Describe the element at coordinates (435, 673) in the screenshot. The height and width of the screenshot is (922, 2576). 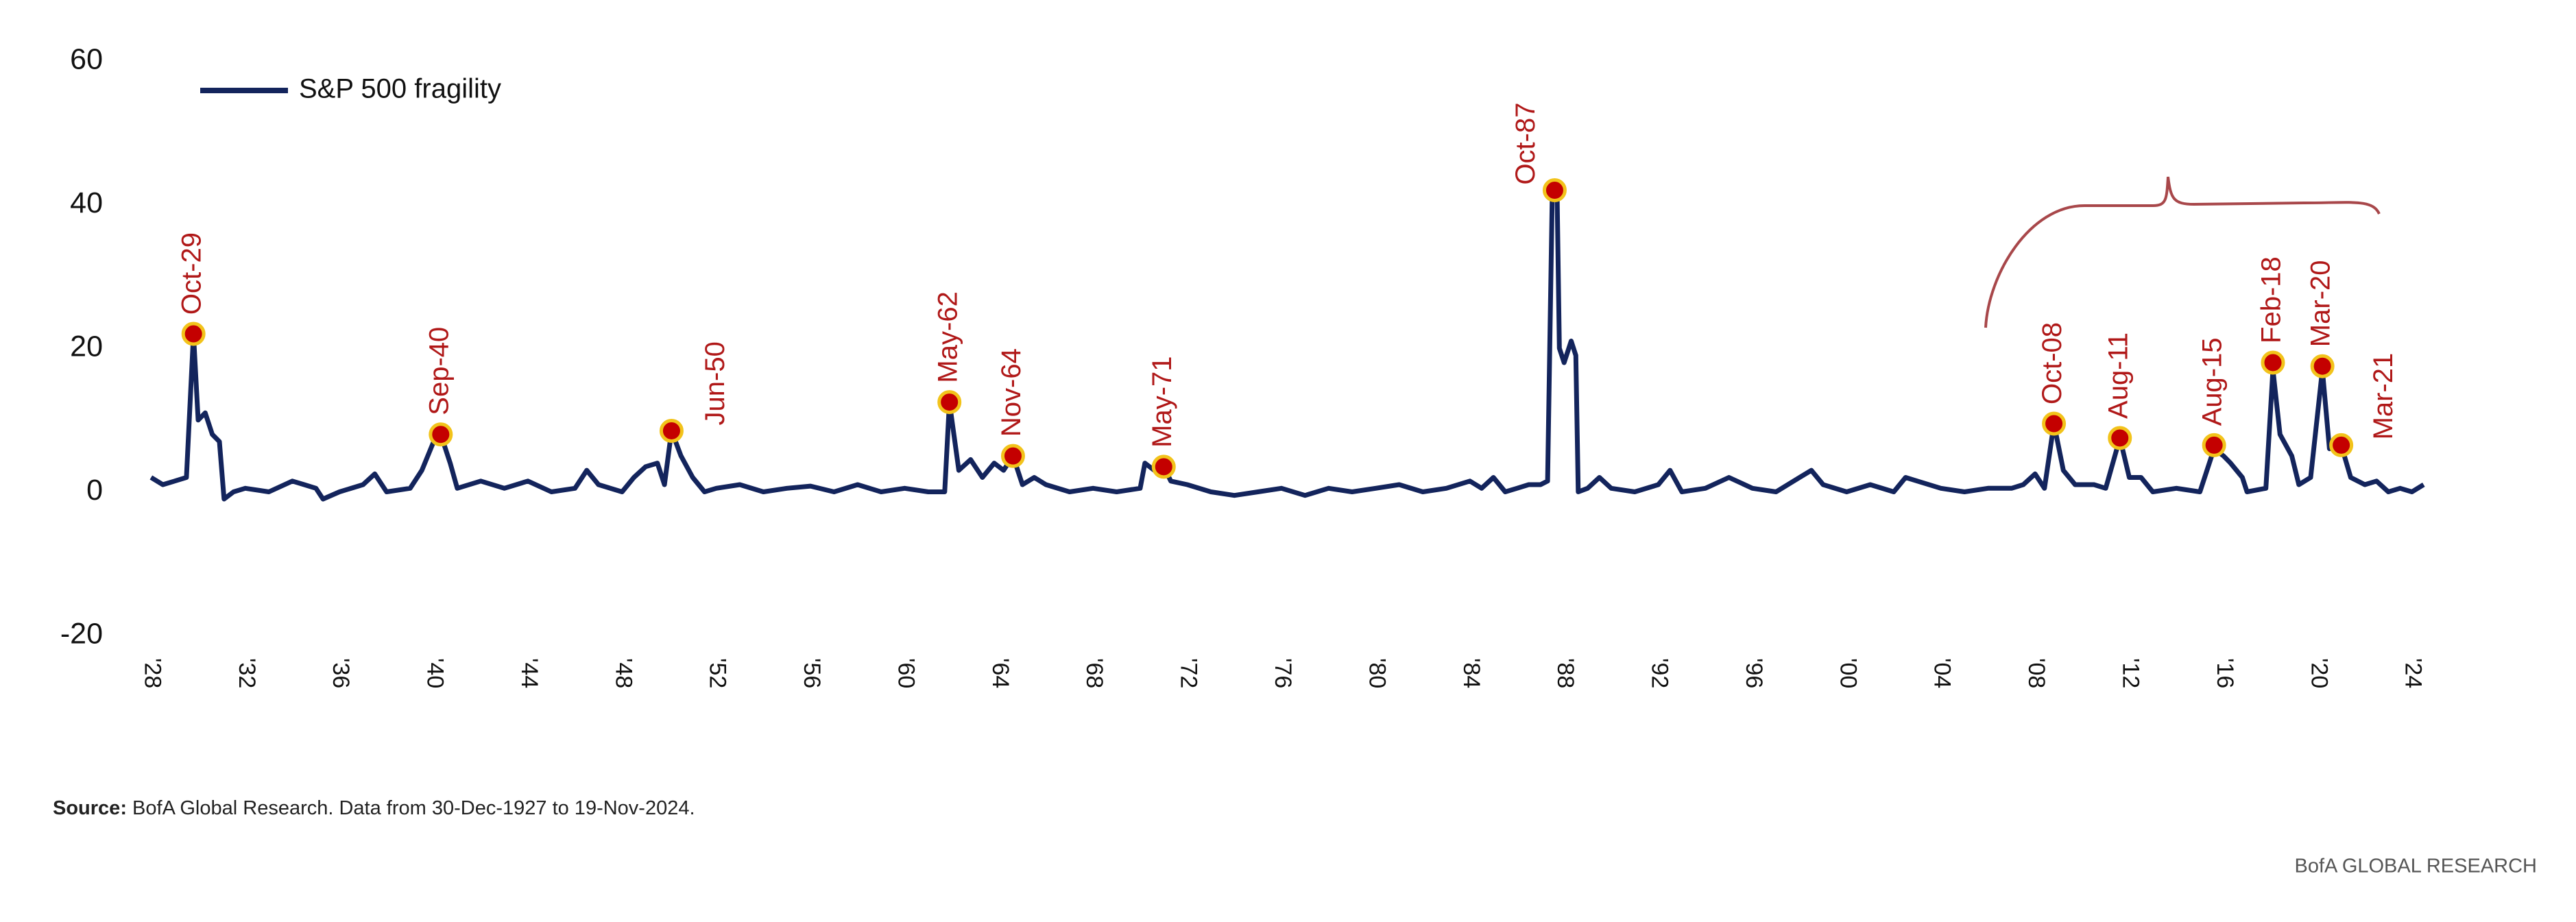
I see `x-tick-label: '40` at that location.